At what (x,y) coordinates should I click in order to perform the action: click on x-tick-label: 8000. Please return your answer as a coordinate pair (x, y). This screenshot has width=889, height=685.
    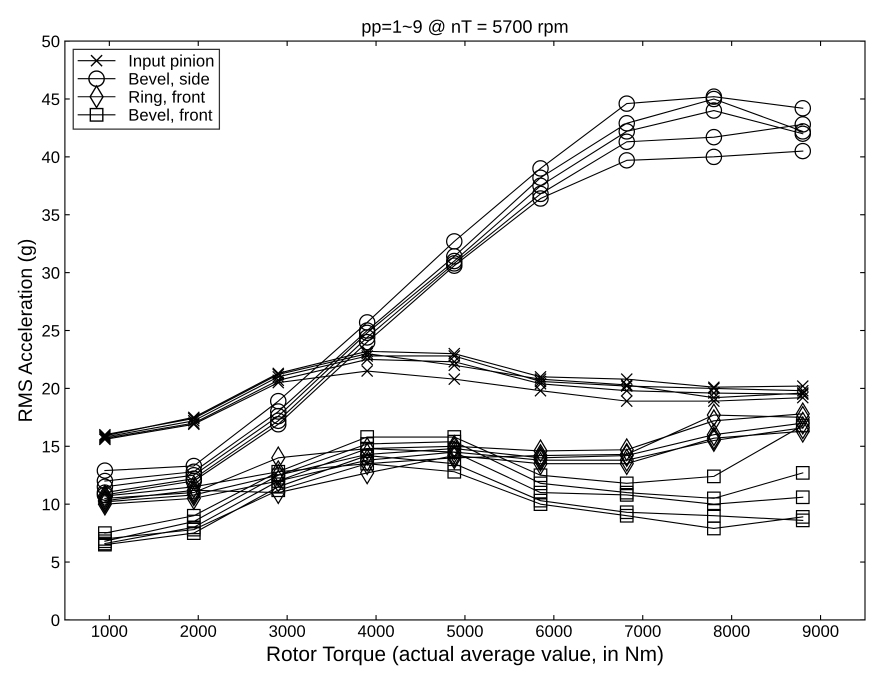
    Looking at the image, I should click on (732, 631).